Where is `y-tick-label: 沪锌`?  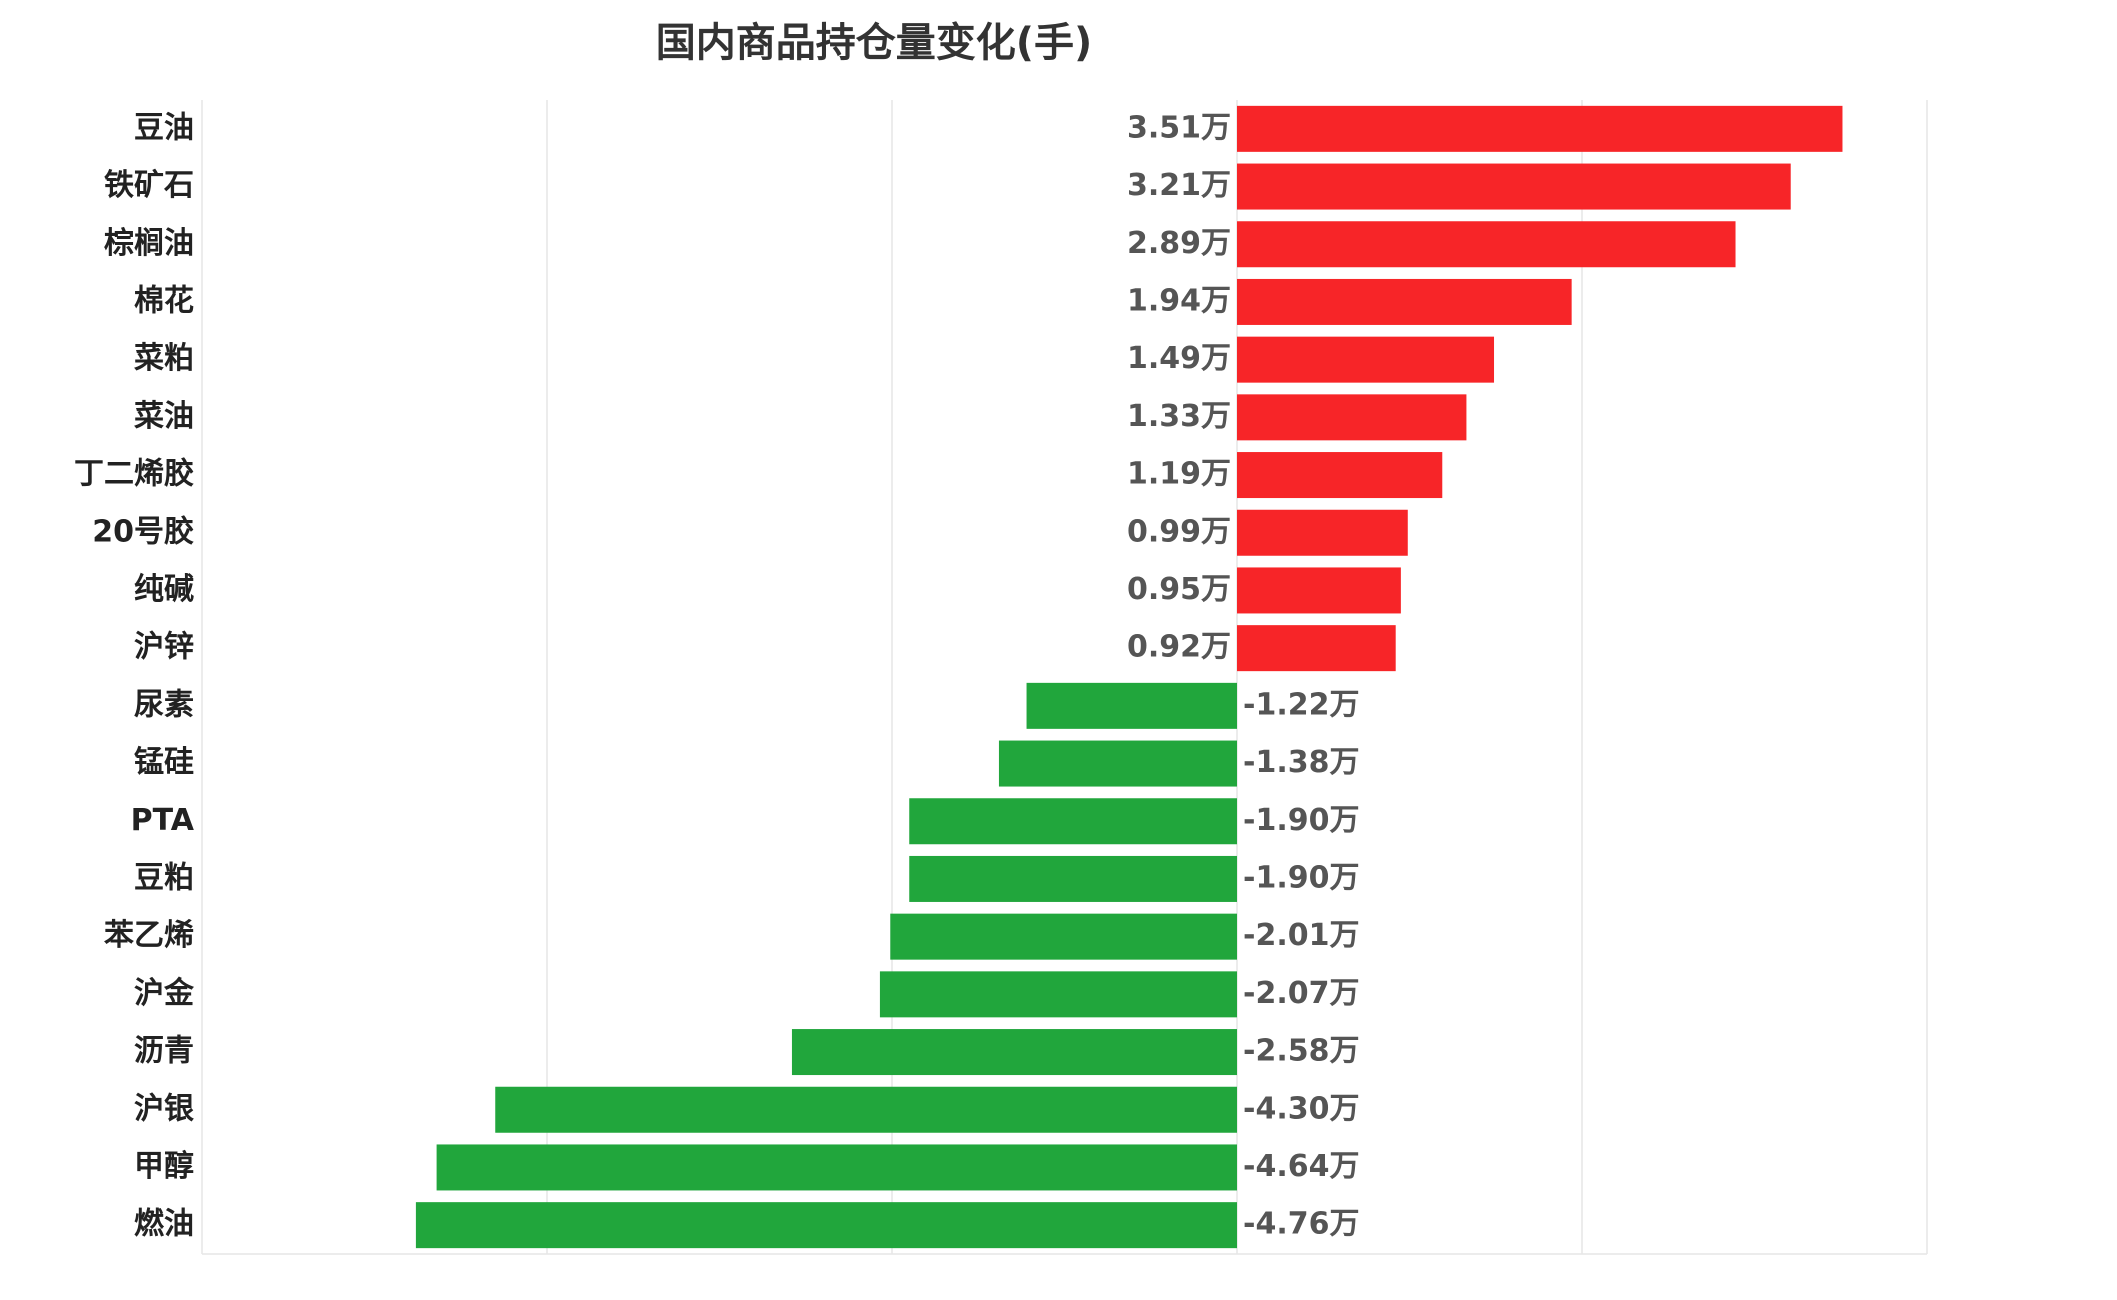
y-tick-label: 沪锌 is located at coordinates (164, 647).